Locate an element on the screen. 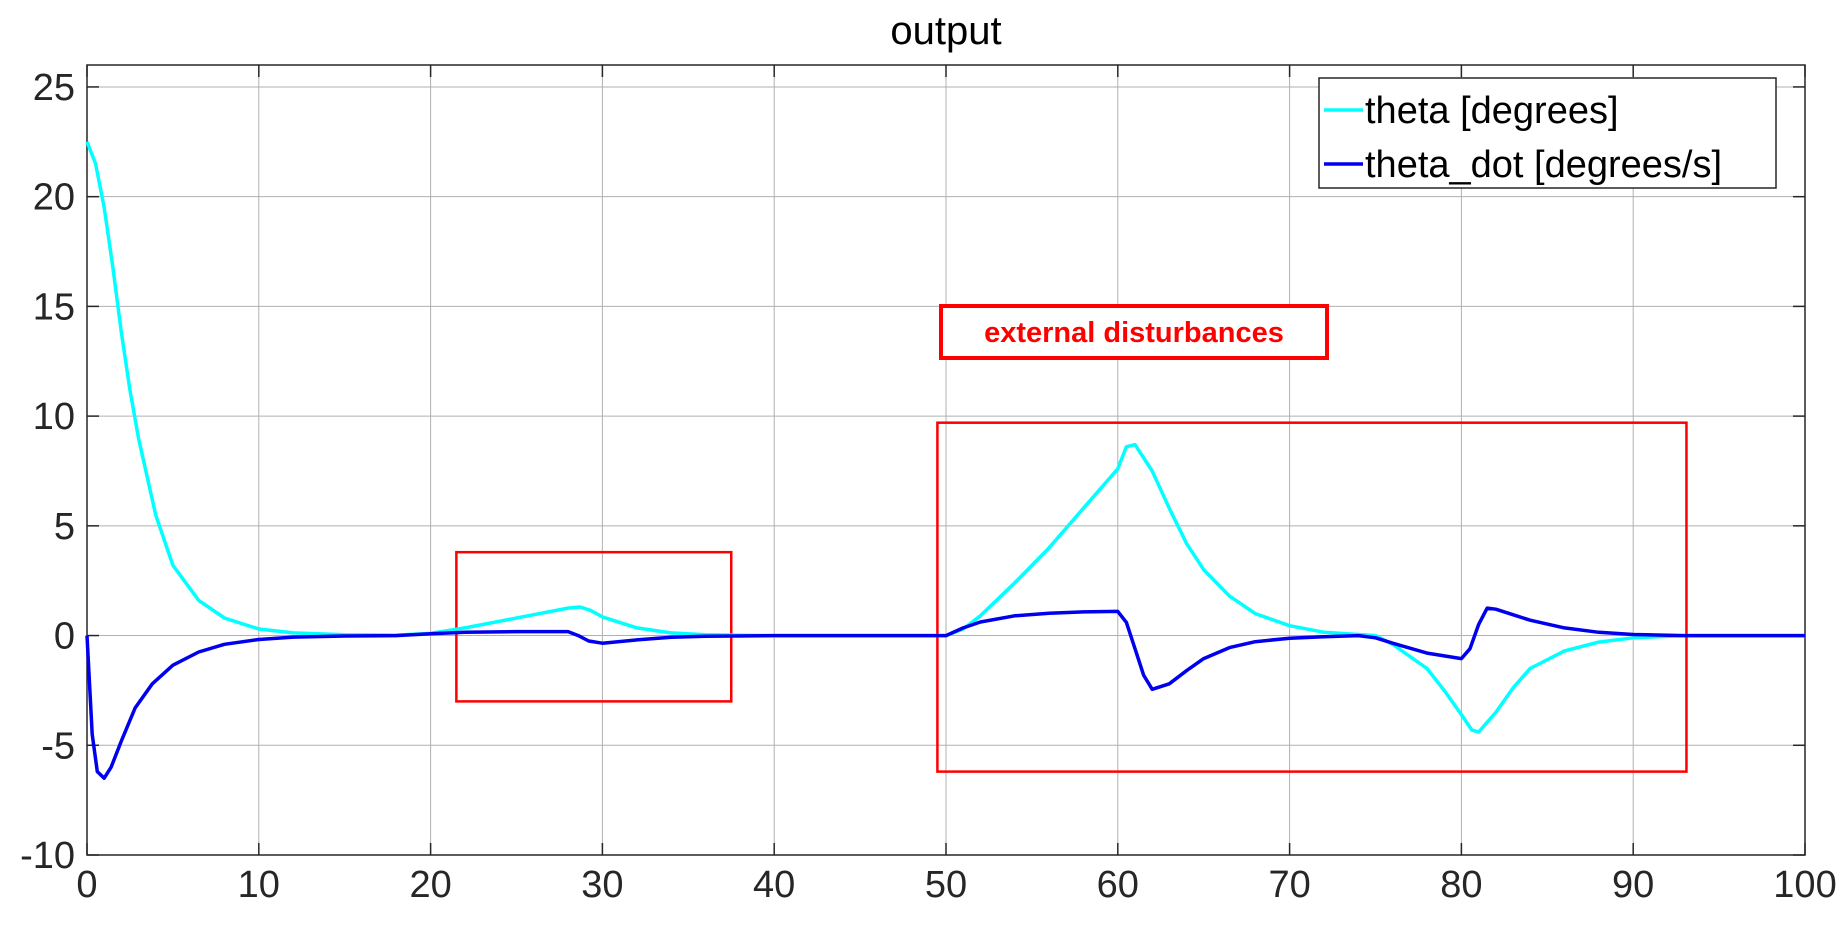 The width and height of the screenshot is (1847, 927). y-tick-label: 0 is located at coordinates (64, 637).